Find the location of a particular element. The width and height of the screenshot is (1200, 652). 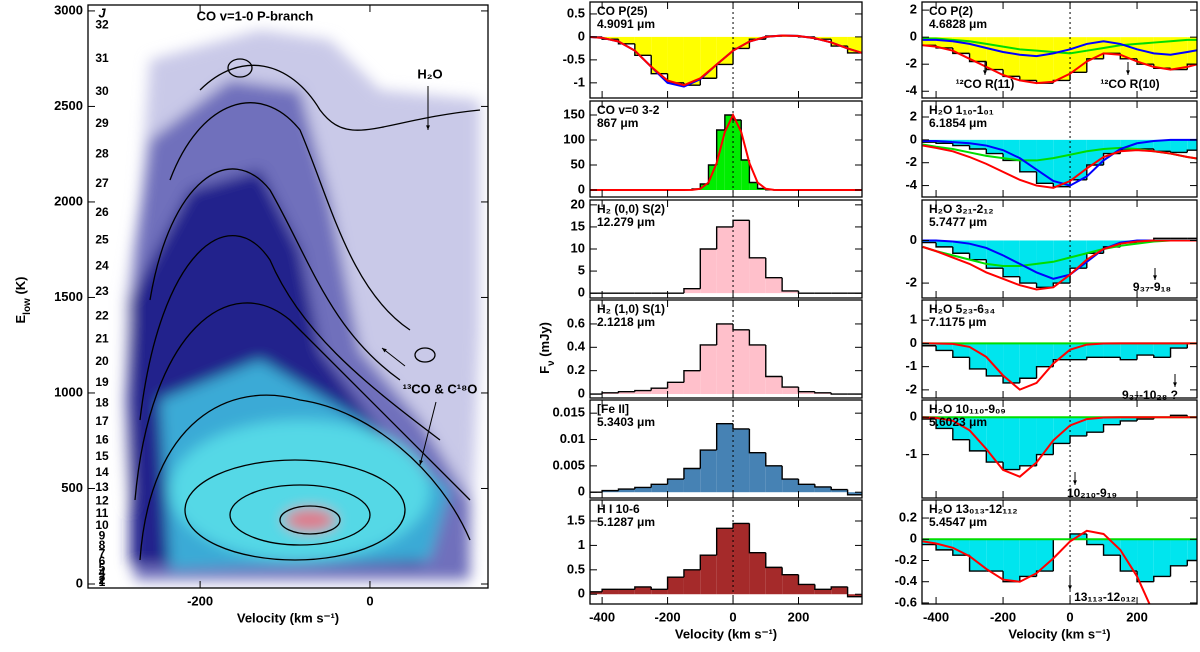

j-level-label: 25 is located at coordinates (102, 239).